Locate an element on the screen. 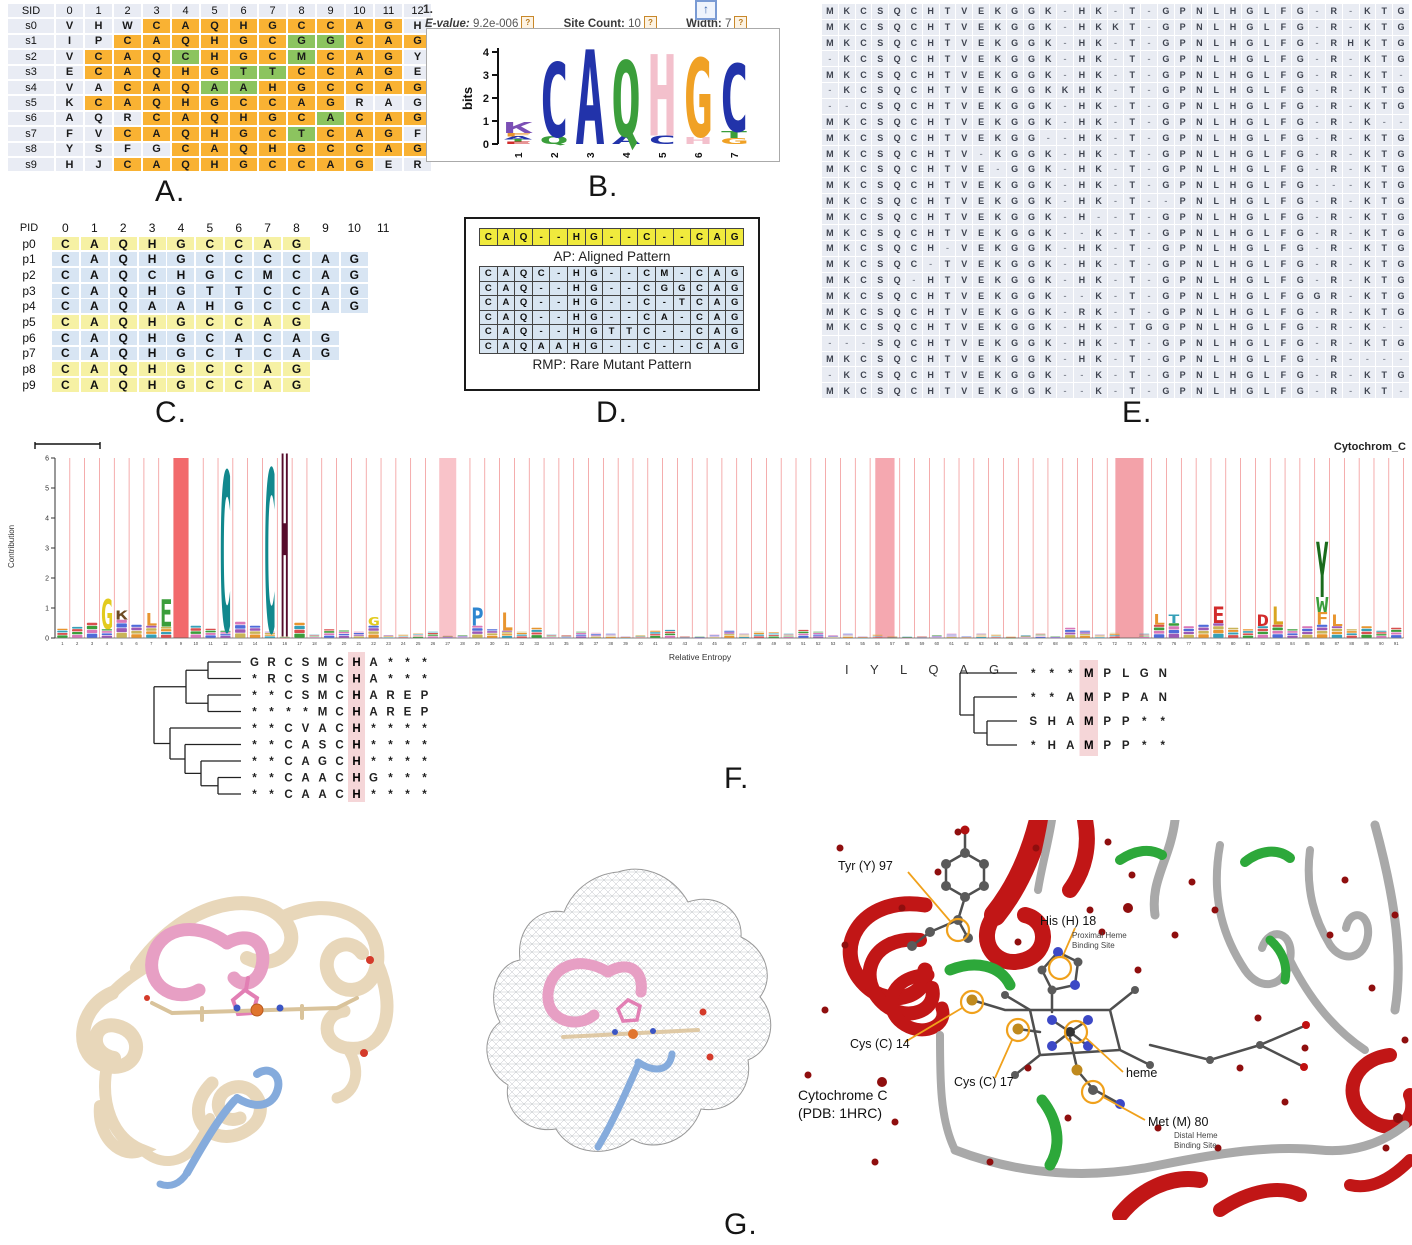  tree-seq-letter: C is located at coordinates (339, 696).